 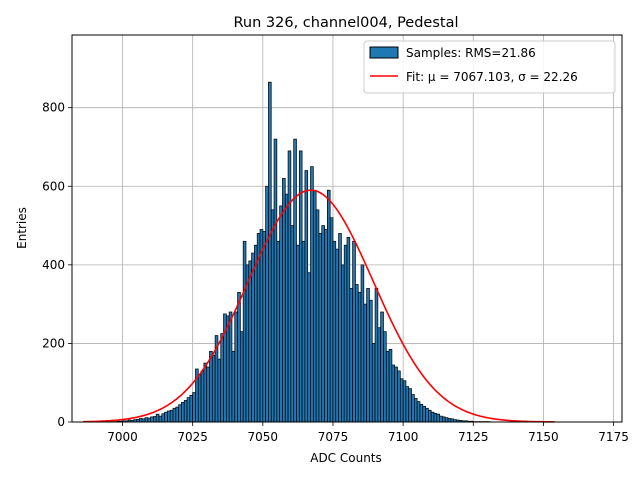 I want to click on y-tick-label: 200, so click(x=53, y=343).